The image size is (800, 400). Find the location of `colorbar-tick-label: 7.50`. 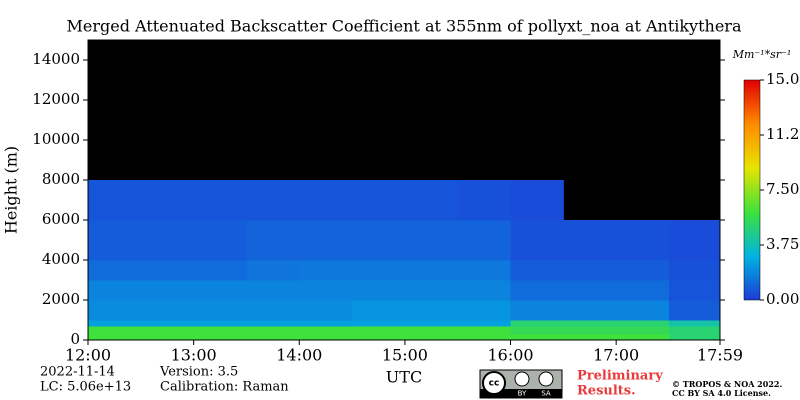

colorbar-tick-label: 7.50 is located at coordinates (782, 189).